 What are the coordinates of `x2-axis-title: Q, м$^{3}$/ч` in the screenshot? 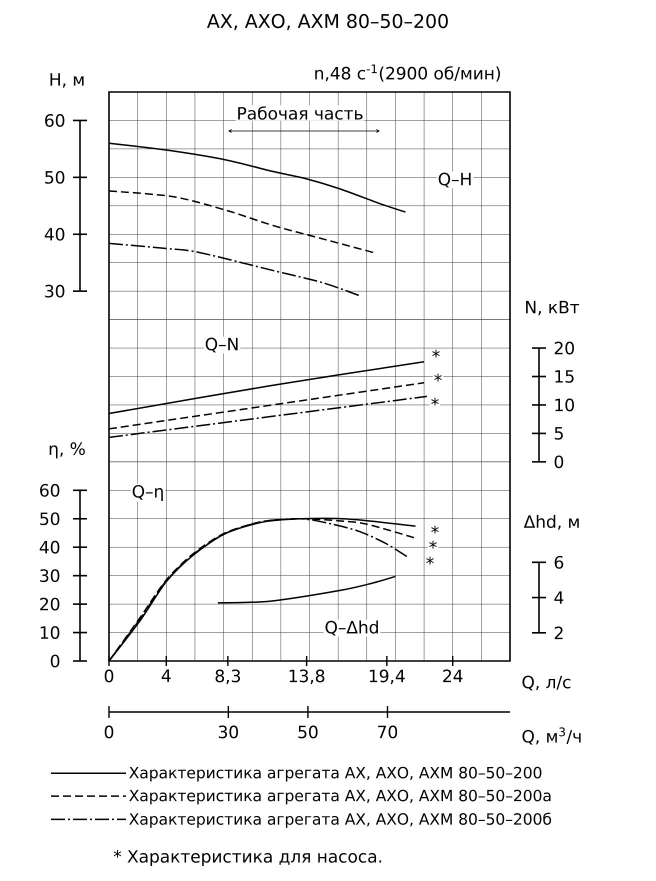 It's located at (551, 736).